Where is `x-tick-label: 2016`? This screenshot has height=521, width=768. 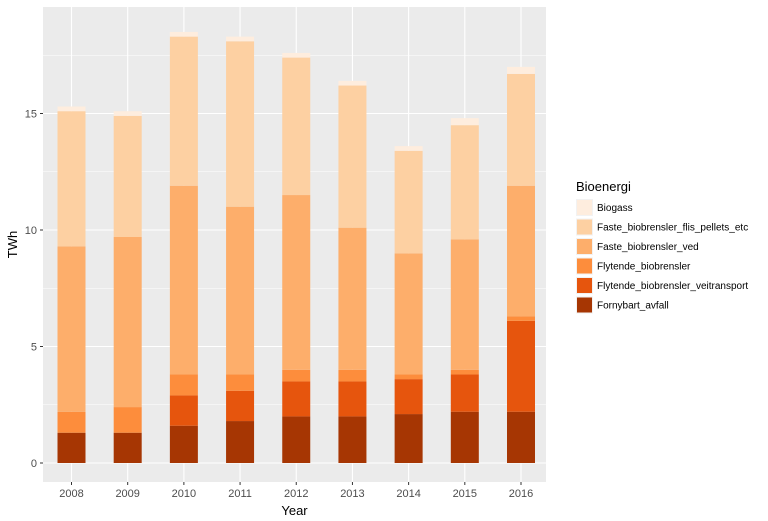
x-tick-label: 2016 is located at coordinates (521, 494).